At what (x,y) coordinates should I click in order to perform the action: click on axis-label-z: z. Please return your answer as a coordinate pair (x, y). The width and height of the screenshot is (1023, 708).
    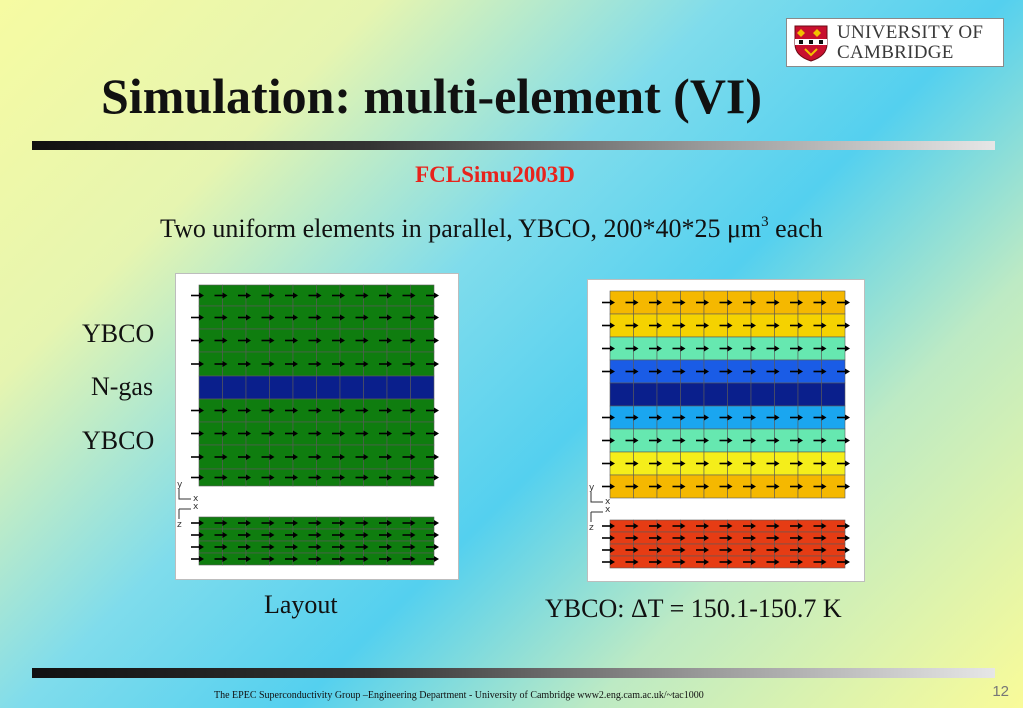
    Looking at the image, I should click on (179, 525).